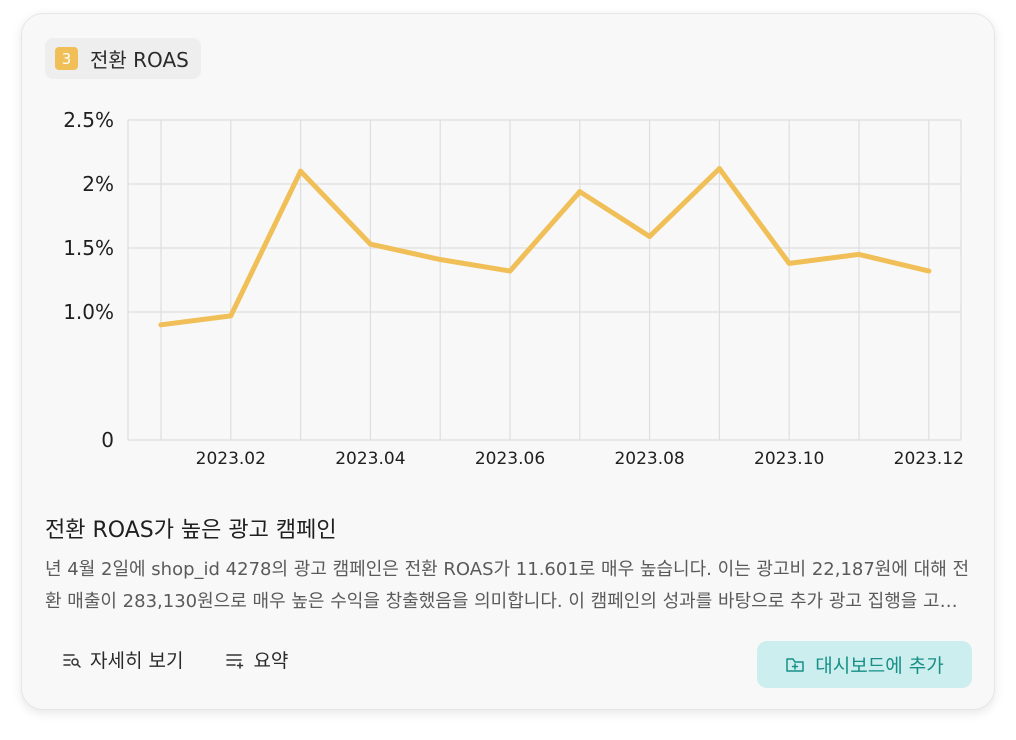 The width and height of the screenshot is (1016, 740). Describe the element at coordinates (107, 440) in the screenshot. I see `y-tick-label: 0` at that location.